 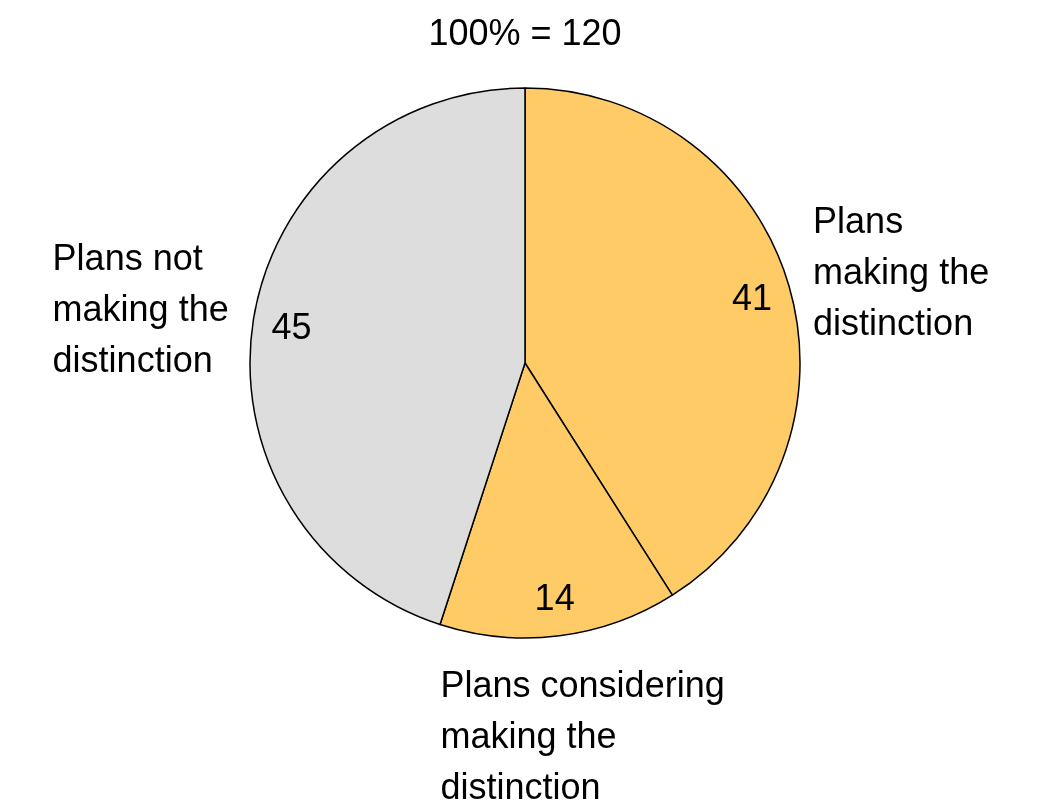 I want to click on data-label: 41, so click(x=752, y=297).